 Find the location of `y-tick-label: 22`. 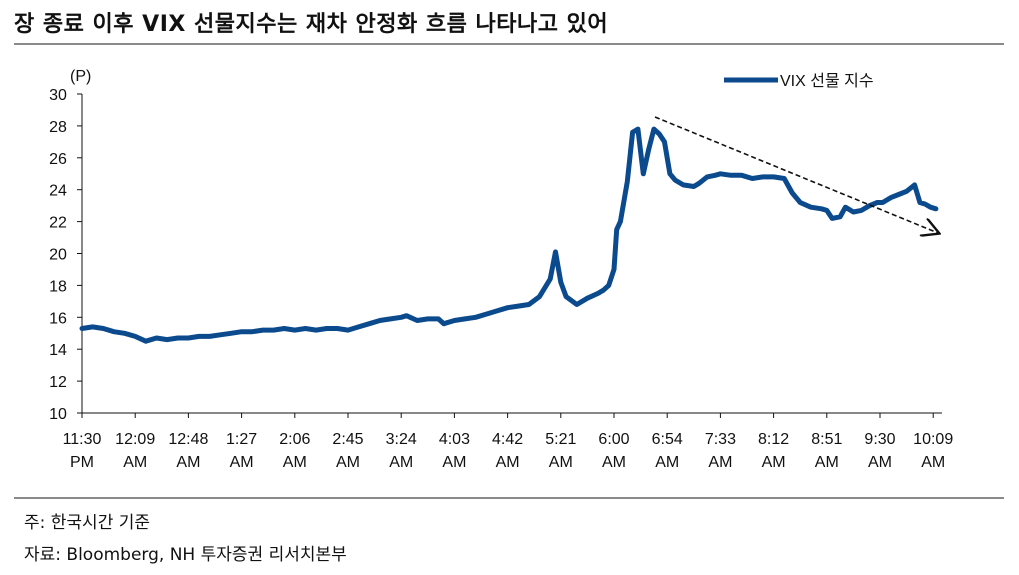

y-tick-label: 22 is located at coordinates (58, 223).